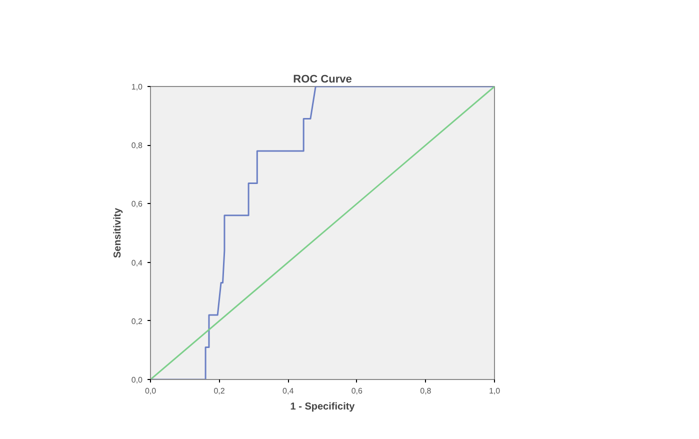 This screenshot has width=699, height=439. What do you see at coordinates (137, 380) in the screenshot?
I see `y-tick-label: 0,0` at bounding box center [137, 380].